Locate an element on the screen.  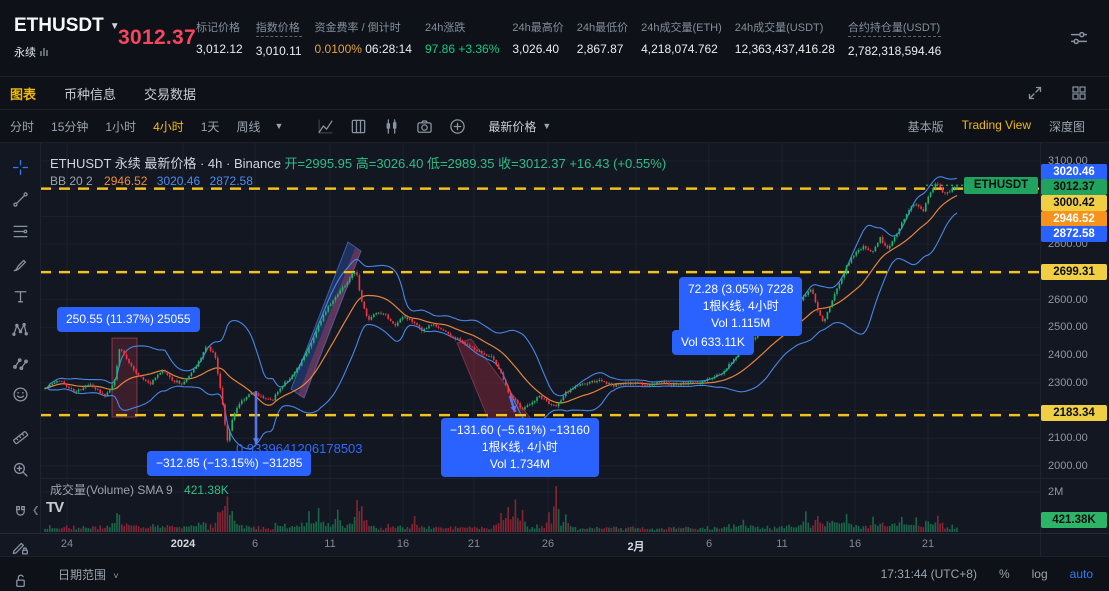
tradingview-logo: TV is located at coordinates (55, 507).